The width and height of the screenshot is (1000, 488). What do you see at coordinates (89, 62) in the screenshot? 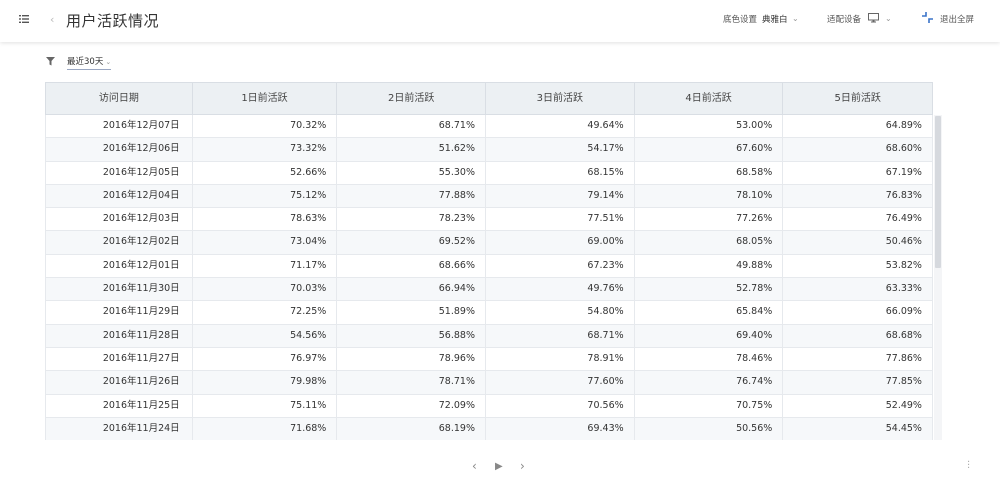
I see `date-range-select: 最近30天 ⌄` at bounding box center [89, 62].